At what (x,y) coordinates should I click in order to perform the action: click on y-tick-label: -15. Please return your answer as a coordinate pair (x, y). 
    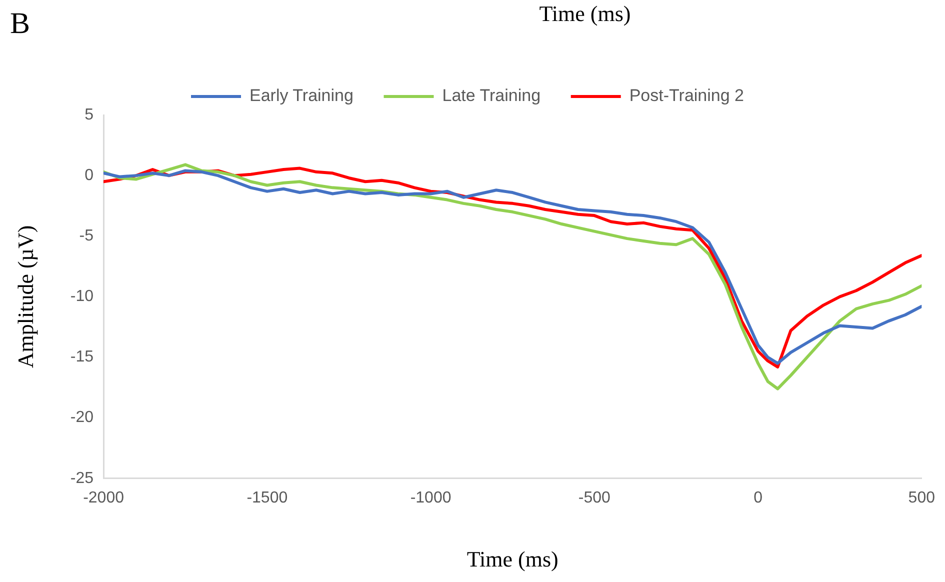
    Looking at the image, I should click on (82, 357).